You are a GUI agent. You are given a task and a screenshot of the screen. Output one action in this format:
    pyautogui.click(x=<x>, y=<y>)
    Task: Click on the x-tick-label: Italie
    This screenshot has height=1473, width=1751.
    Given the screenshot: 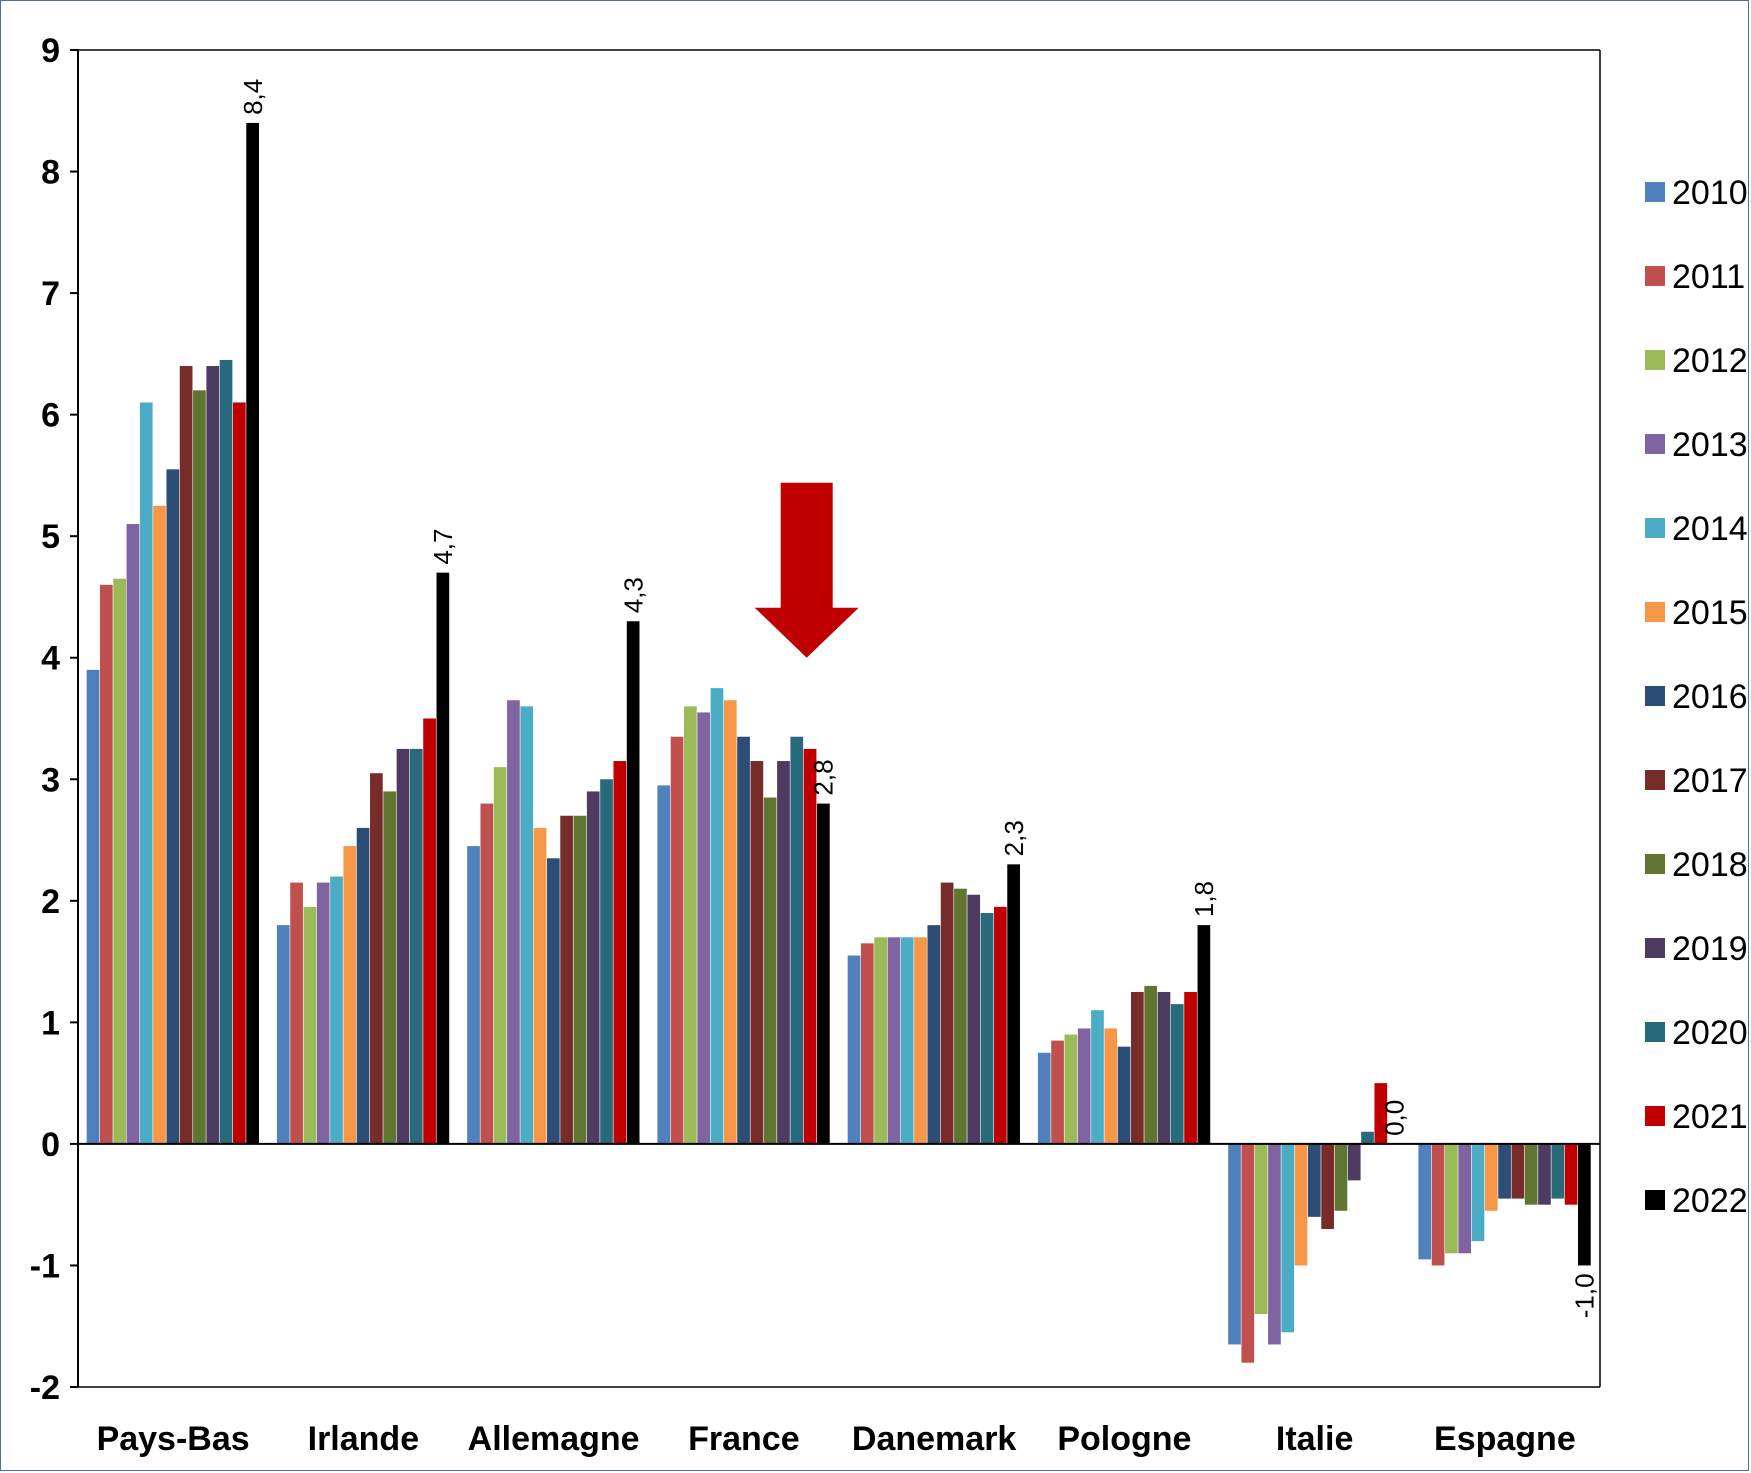 What is the action you would take?
    pyautogui.click(x=1314, y=1439)
    